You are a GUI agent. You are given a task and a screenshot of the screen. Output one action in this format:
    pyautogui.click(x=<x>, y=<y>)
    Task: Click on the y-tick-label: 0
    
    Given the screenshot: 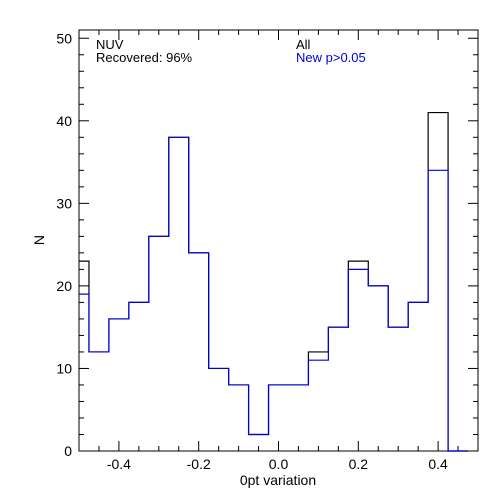 What is the action you would take?
    pyautogui.click(x=68, y=451)
    